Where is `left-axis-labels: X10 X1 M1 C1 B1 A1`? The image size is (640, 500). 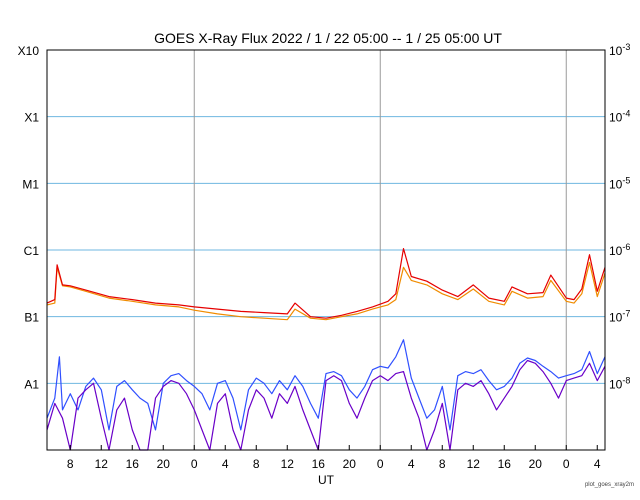
left-axis-labels: X10 X1 M1 C1 B1 A1 is located at coordinates (29, 217).